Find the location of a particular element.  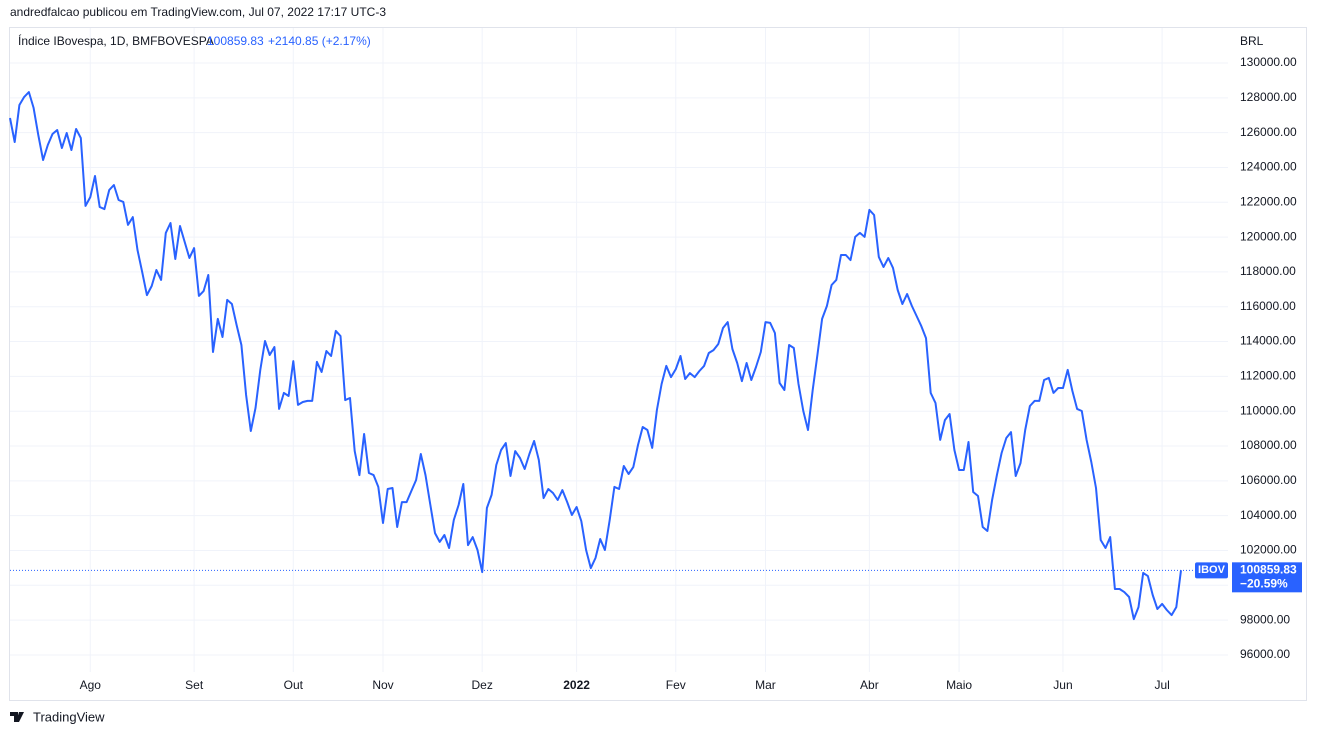

y-tick-label: 126000.00 is located at coordinates (1268, 132).